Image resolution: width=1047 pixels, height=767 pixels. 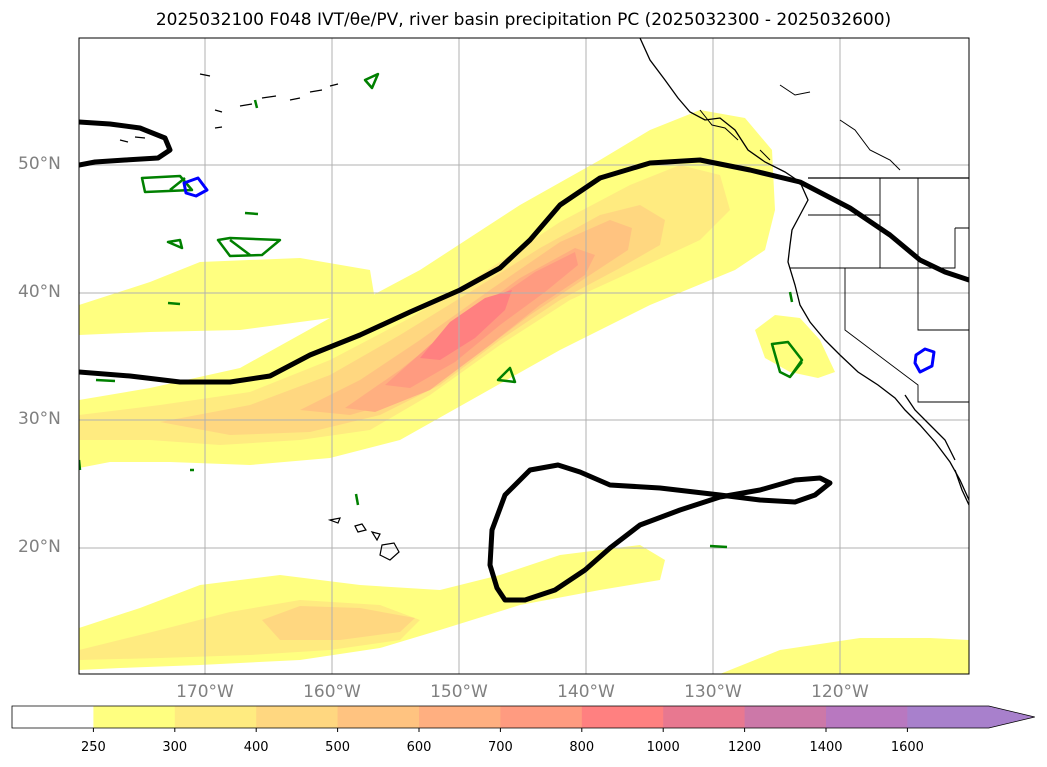 What do you see at coordinates (800, 127) in the screenshot?
I see `bc-coast-islands` at bounding box center [800, 127].